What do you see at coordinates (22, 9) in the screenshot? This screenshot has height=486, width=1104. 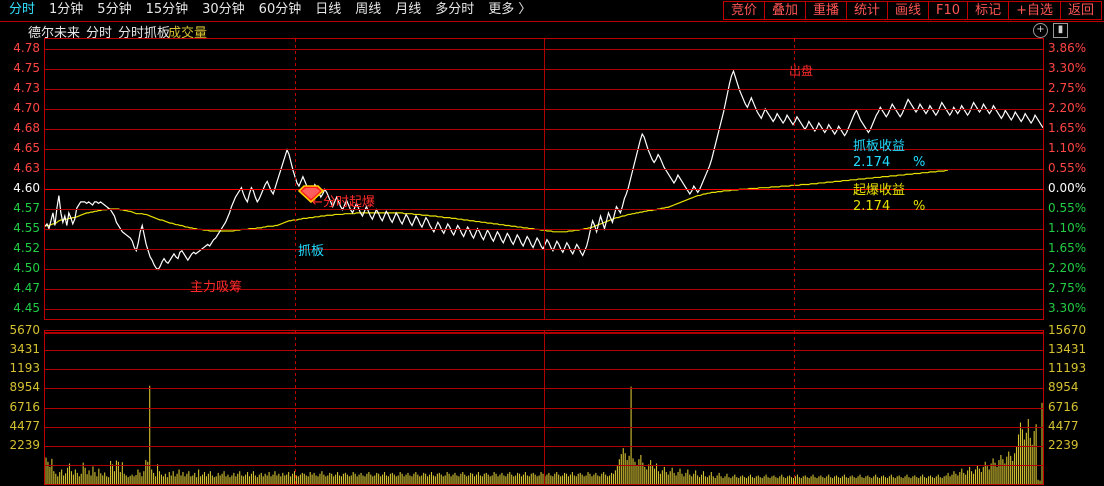 I see `period-tab-0: 分时` at bounding box center [22, 9].